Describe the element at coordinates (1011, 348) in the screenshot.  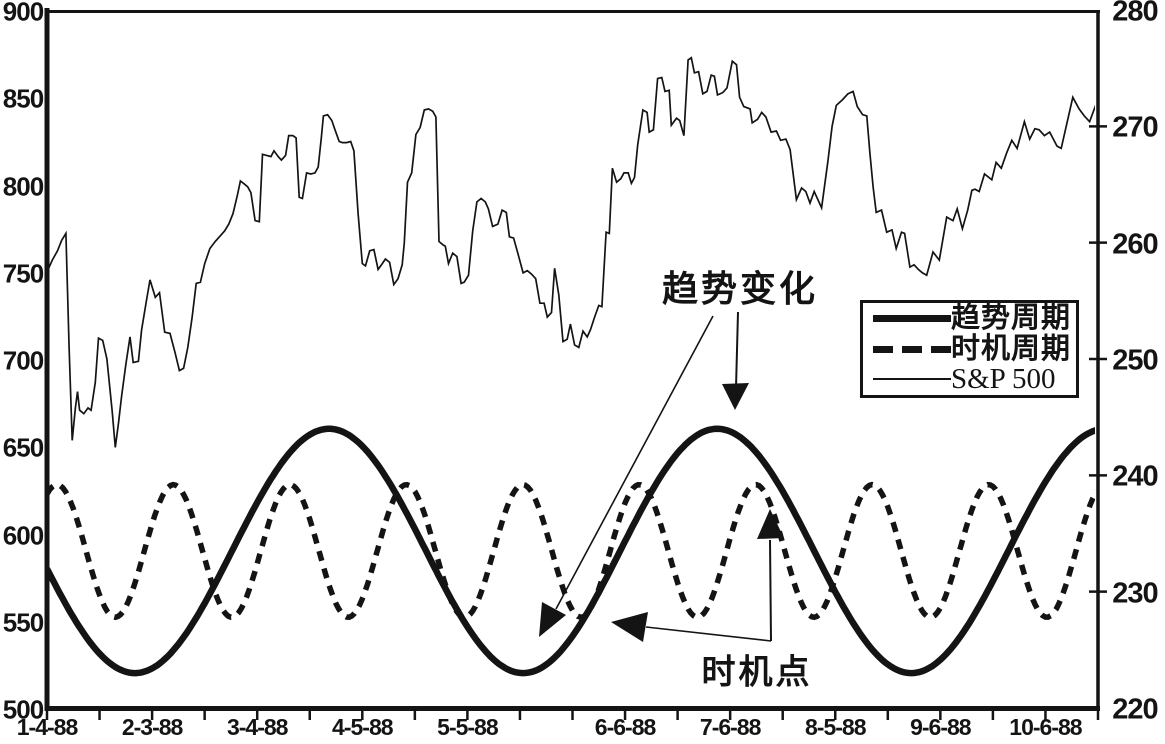
I see `legend-label: 时机周期` at that location.